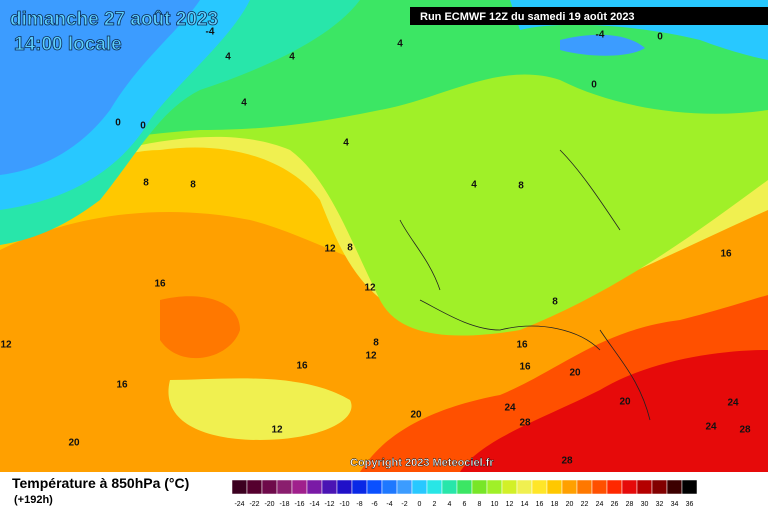 The image size is (768, 512). Describe the element at coordinates (68, 44) in the screenshot. I see `time-text: 14:00 locale` at that location.